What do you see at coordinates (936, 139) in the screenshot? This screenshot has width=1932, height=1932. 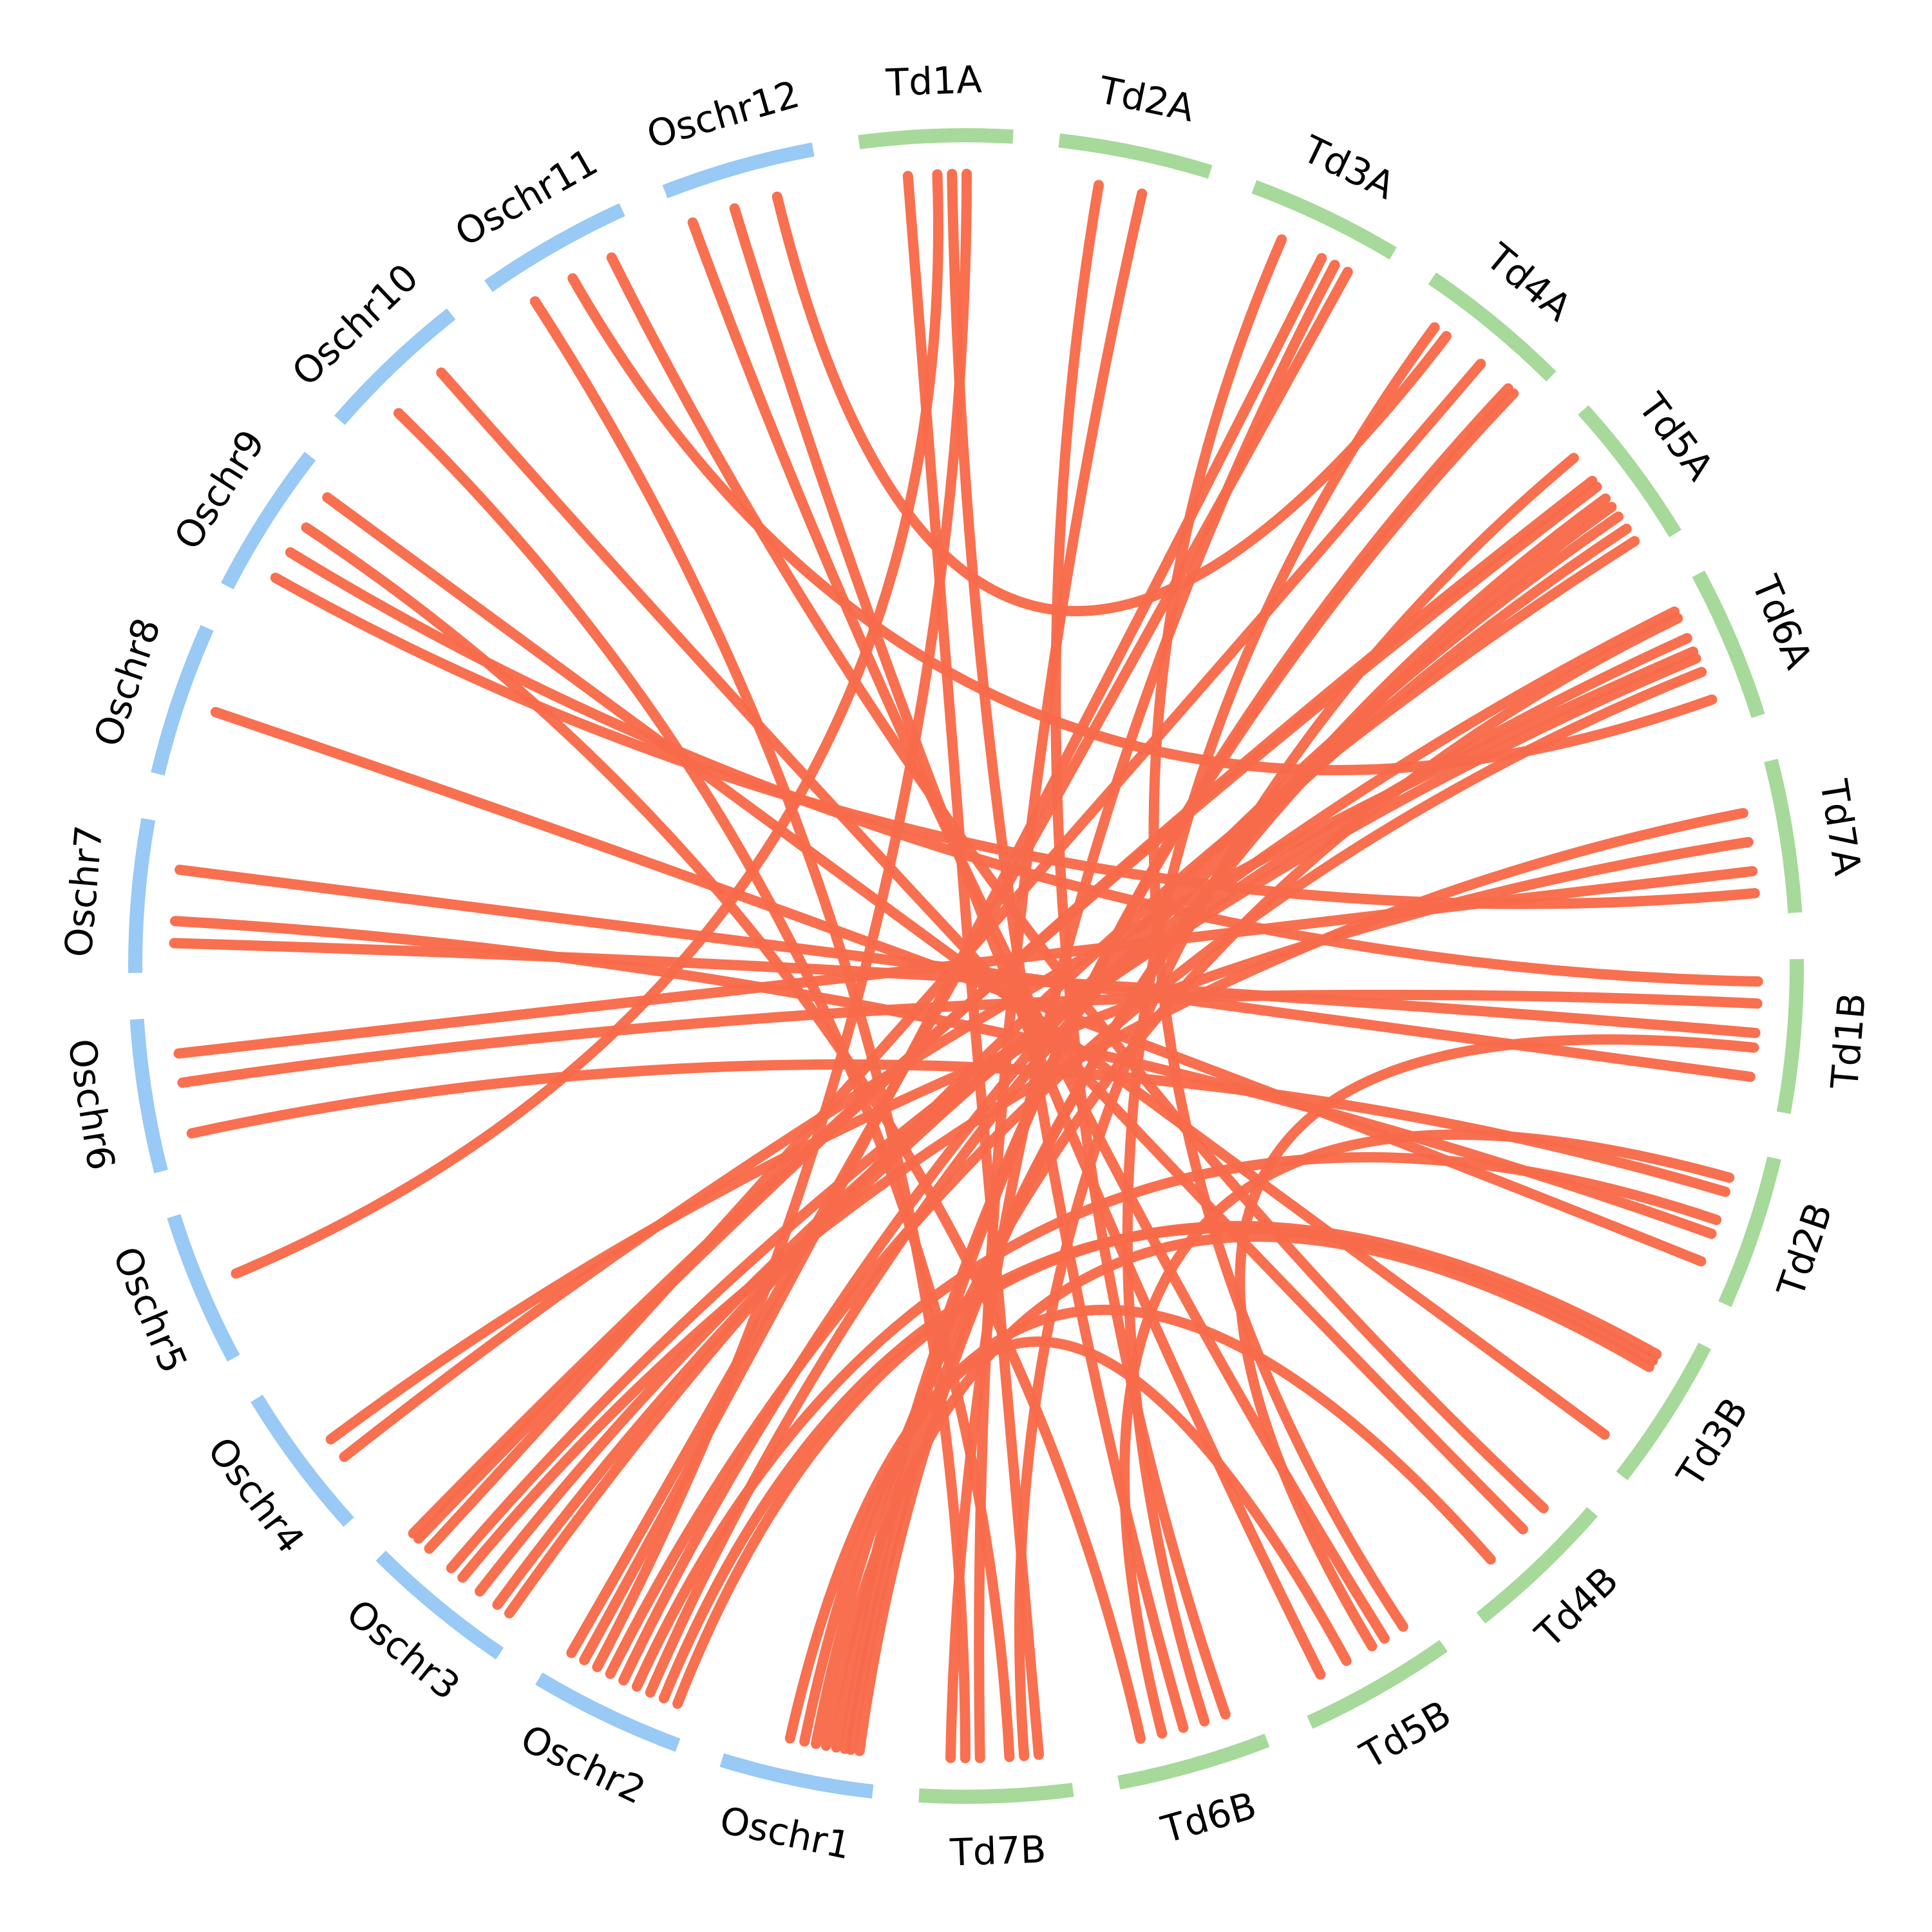 I see `segment-td1a` at bounding box center [936, 139].